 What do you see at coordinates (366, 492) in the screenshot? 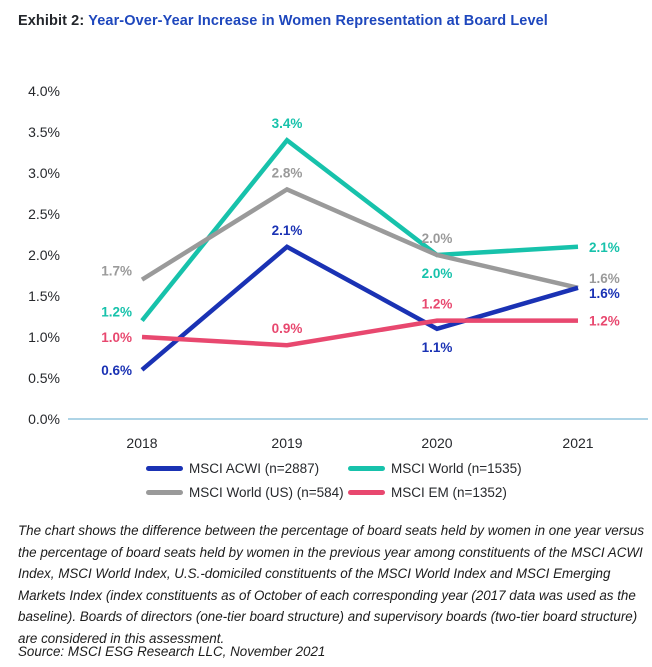
I see `legend-swatch-msci-em` at bounding box center [366, 492].